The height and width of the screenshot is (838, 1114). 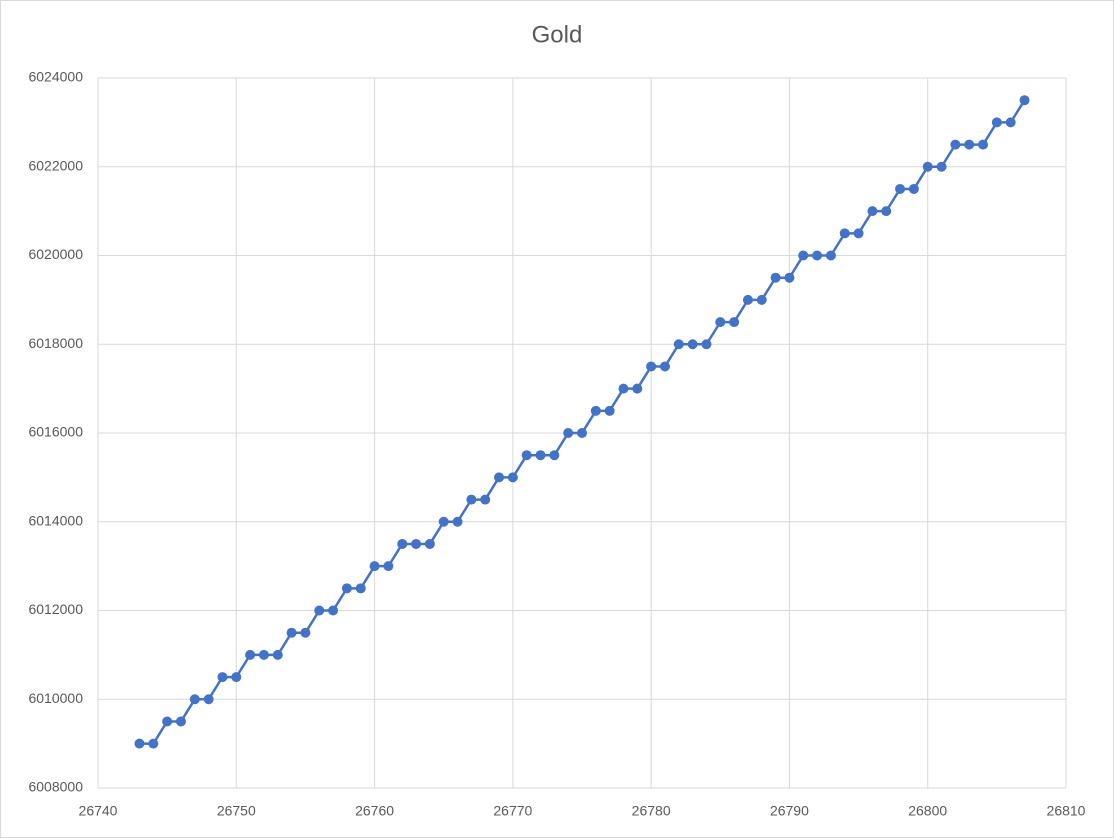 I want to click on y-tick-label: 6016000, so click(x=55, y=432).